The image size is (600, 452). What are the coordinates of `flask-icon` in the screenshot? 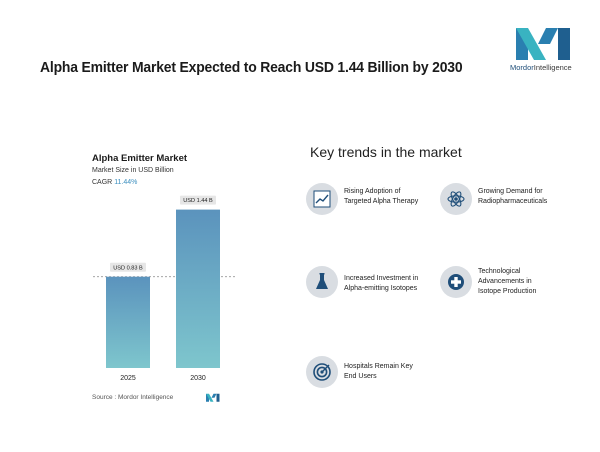 It's located at (322, 281).